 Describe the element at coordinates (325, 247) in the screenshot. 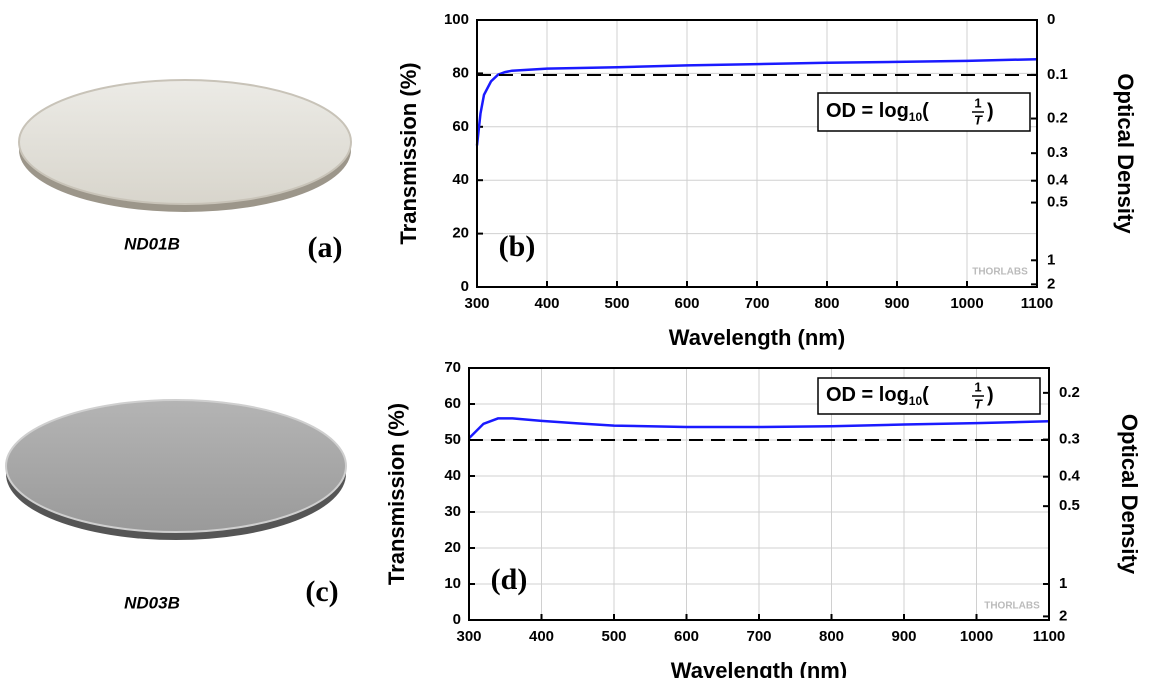

I see `panel-label: (a)` at that location.